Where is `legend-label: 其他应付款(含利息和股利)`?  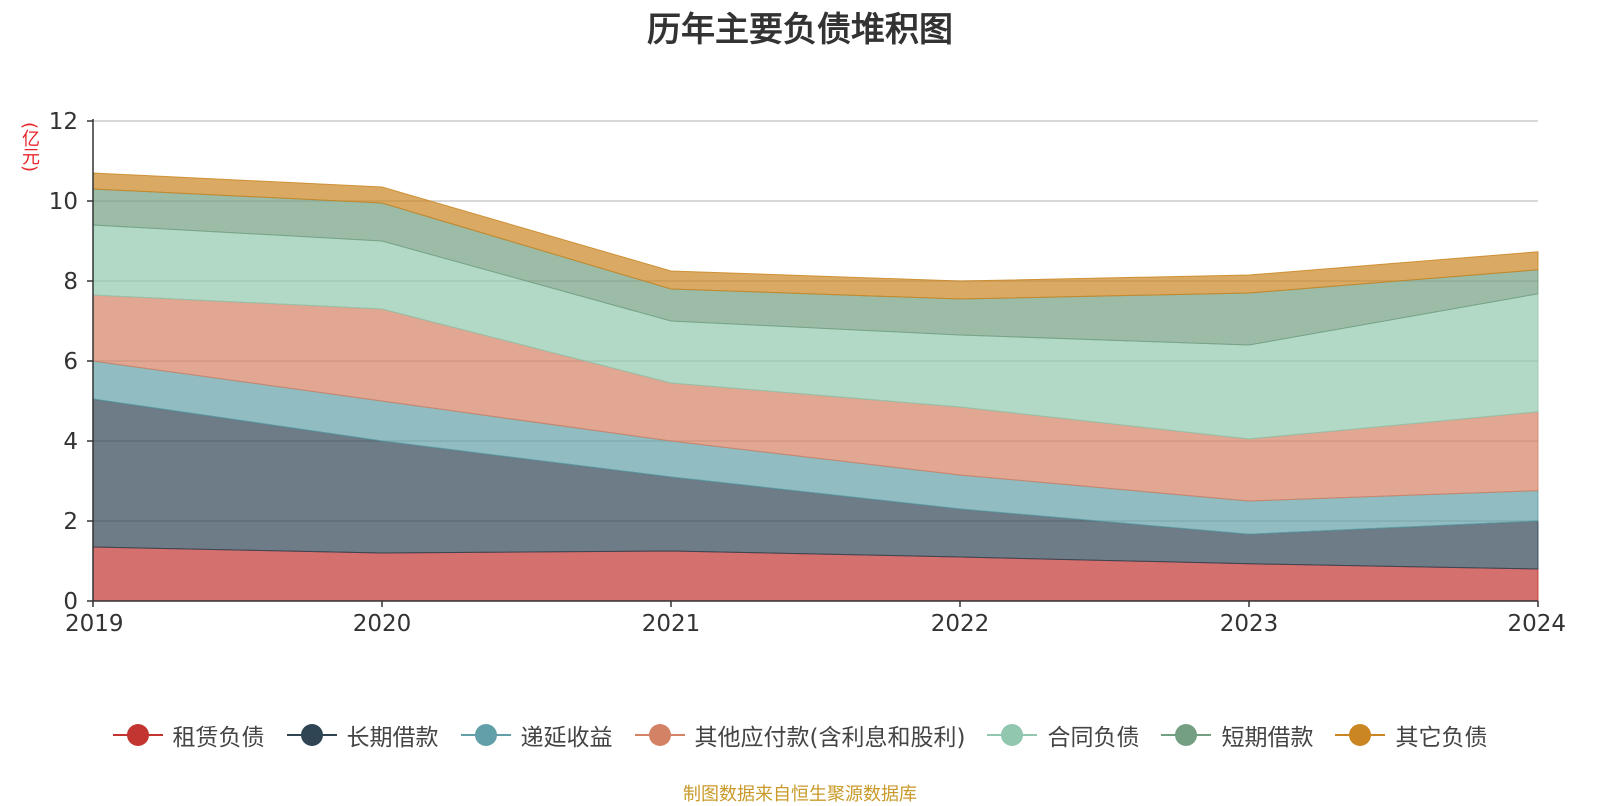
legend-label: 其他应付款(含利息和股利) is located at coordinates (830, 738).